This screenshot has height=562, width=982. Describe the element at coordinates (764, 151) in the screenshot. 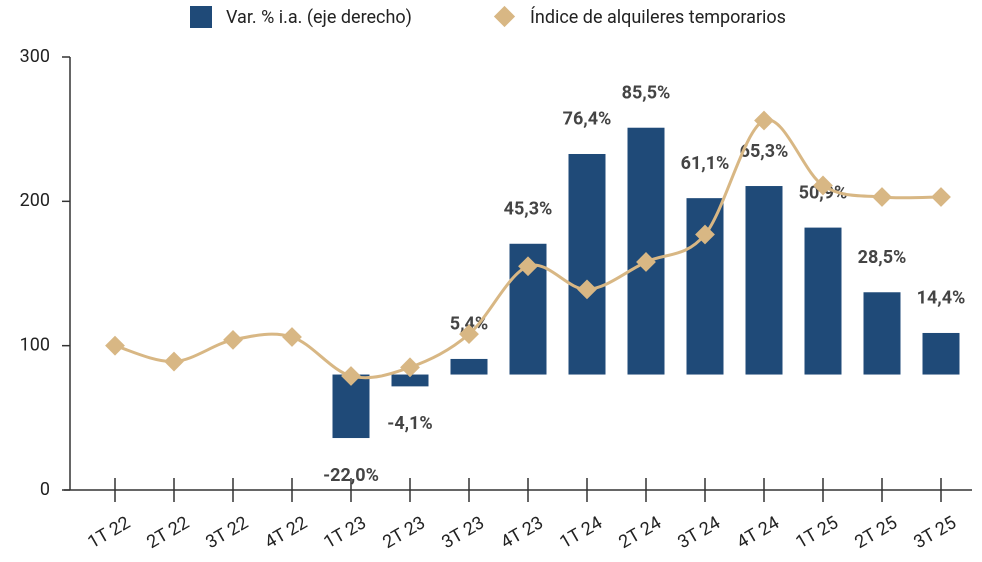

I see `value-label: 65,3%` at that location.